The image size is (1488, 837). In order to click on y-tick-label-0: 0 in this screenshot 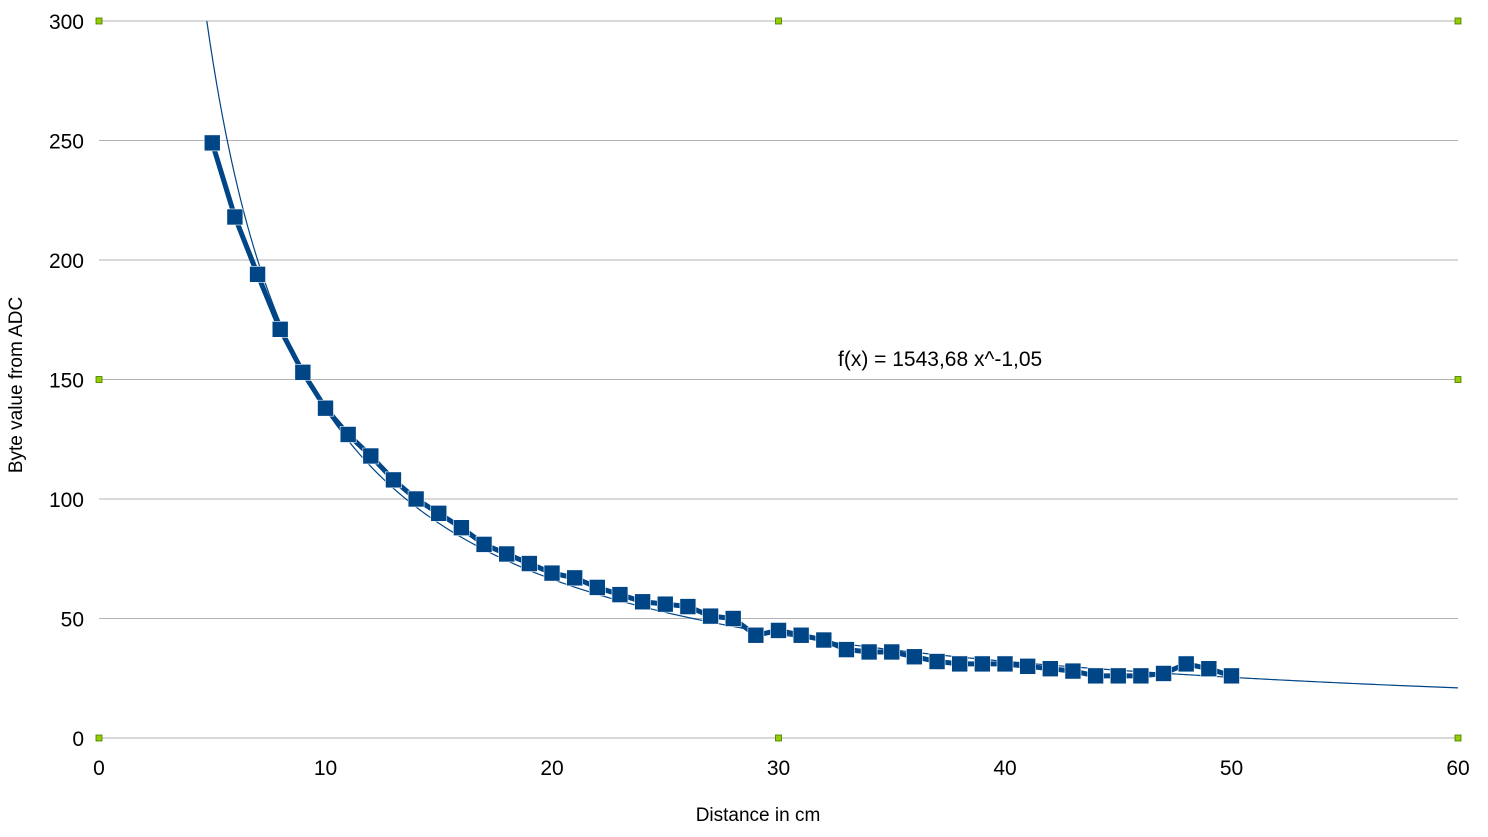, I will do `click(78, 739)`.